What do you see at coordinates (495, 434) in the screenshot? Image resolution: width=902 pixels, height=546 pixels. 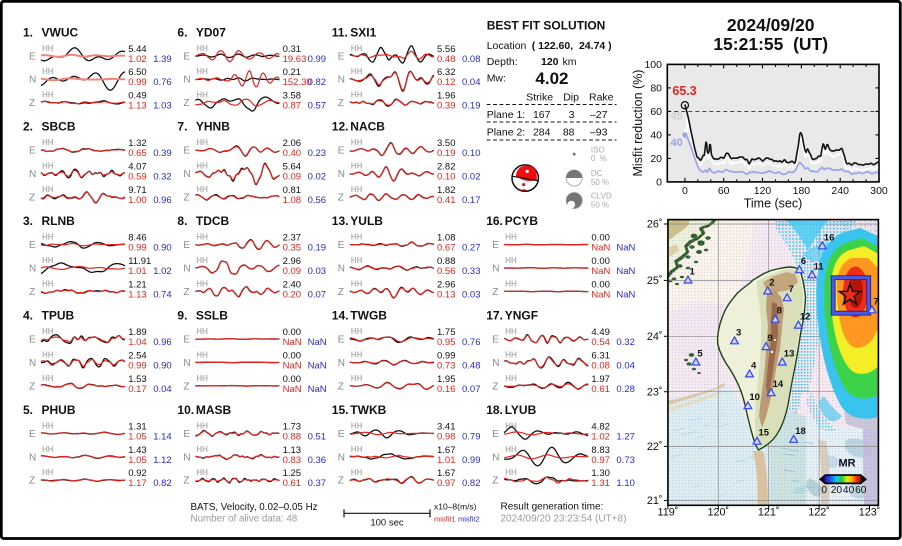 I see `svg-text: E` at bounding box center [495, 434].